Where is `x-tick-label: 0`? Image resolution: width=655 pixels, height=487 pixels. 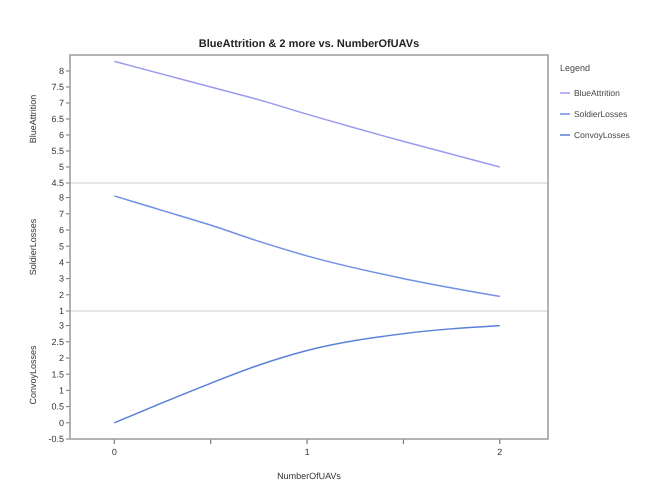 x-tick-label: 0 is located at coordinates (114, 452).